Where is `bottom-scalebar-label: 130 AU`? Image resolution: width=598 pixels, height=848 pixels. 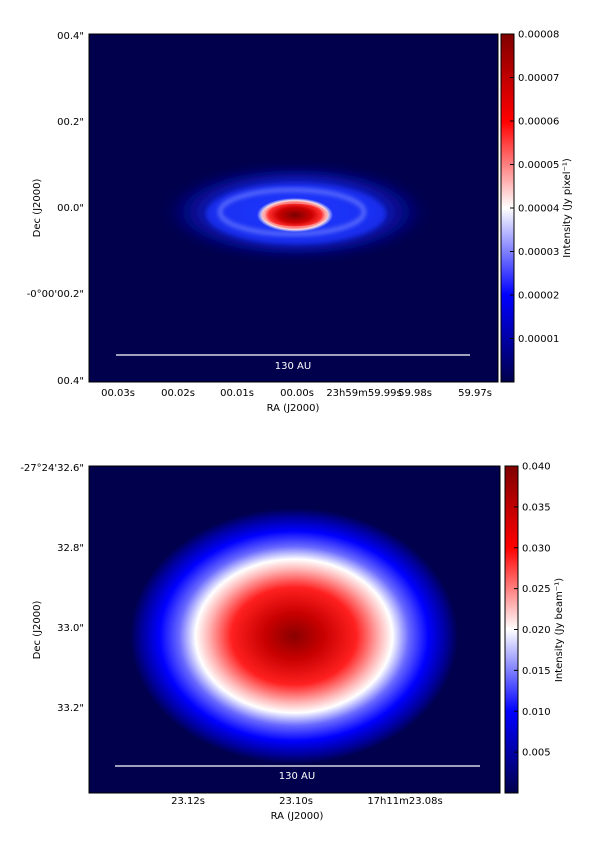
bottom-scalebar-label: 130 AU is located at coordinates (297, 776).